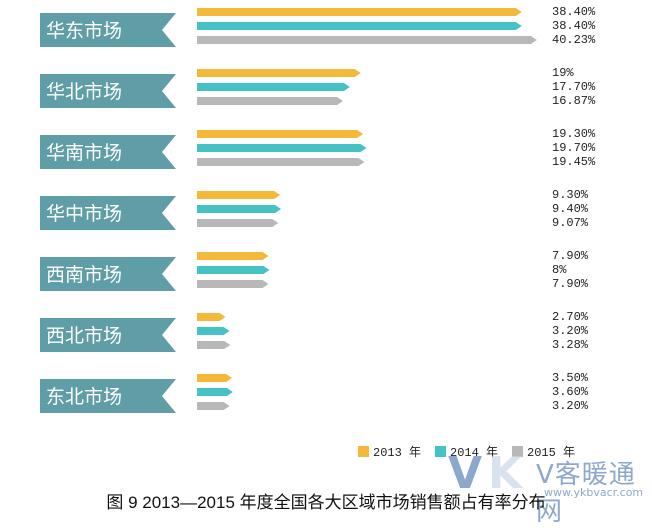 The width and height of the screenshot is (652, 528). What do you see at coordinates (574, 40) in the screenshot?
I see `value-label-0-2: 40.23%` at bounding box center [574, 40].